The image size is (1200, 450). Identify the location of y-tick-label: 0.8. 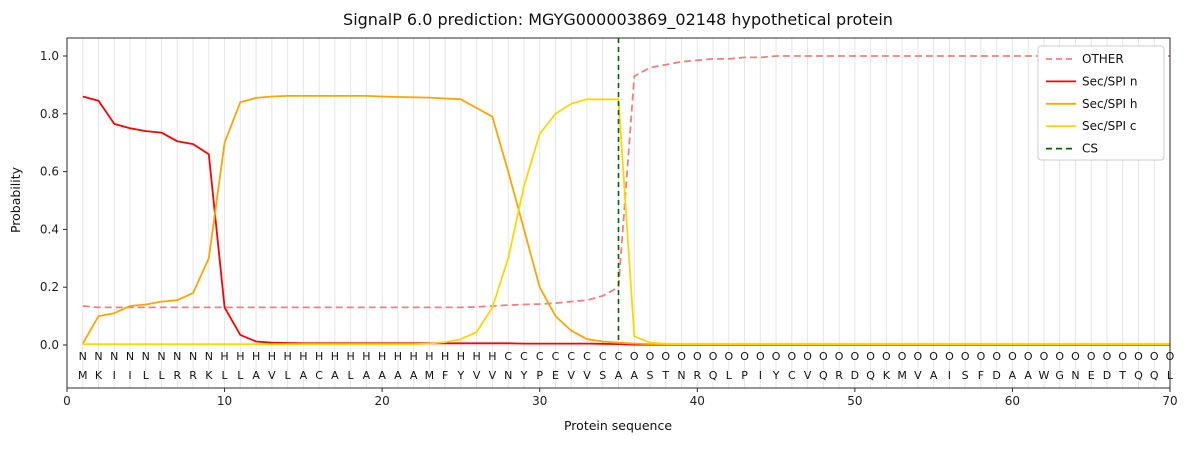
(49, 114).